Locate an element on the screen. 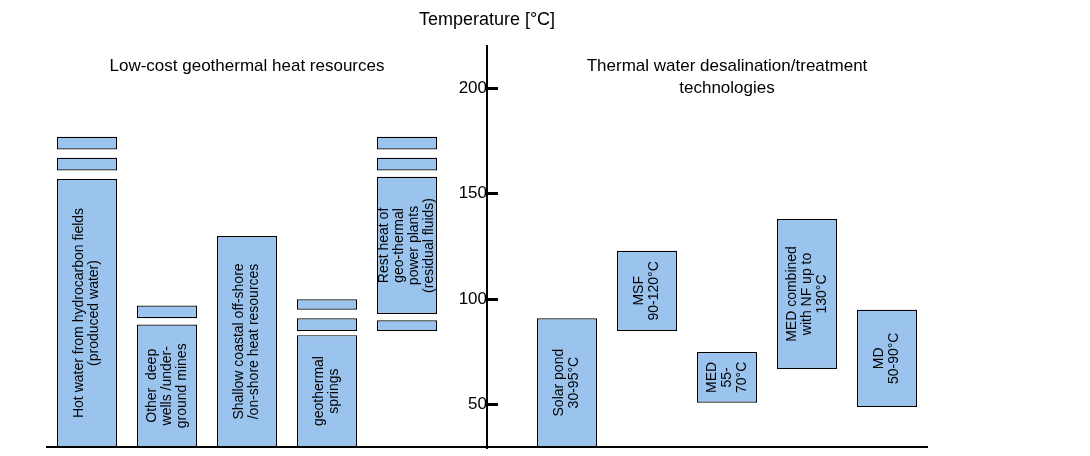 Image resolution: width=1090 pixels, height=456 pixels. x-tick-label: Other deep wells /under- ground mines is located at coordinates (165, 386).